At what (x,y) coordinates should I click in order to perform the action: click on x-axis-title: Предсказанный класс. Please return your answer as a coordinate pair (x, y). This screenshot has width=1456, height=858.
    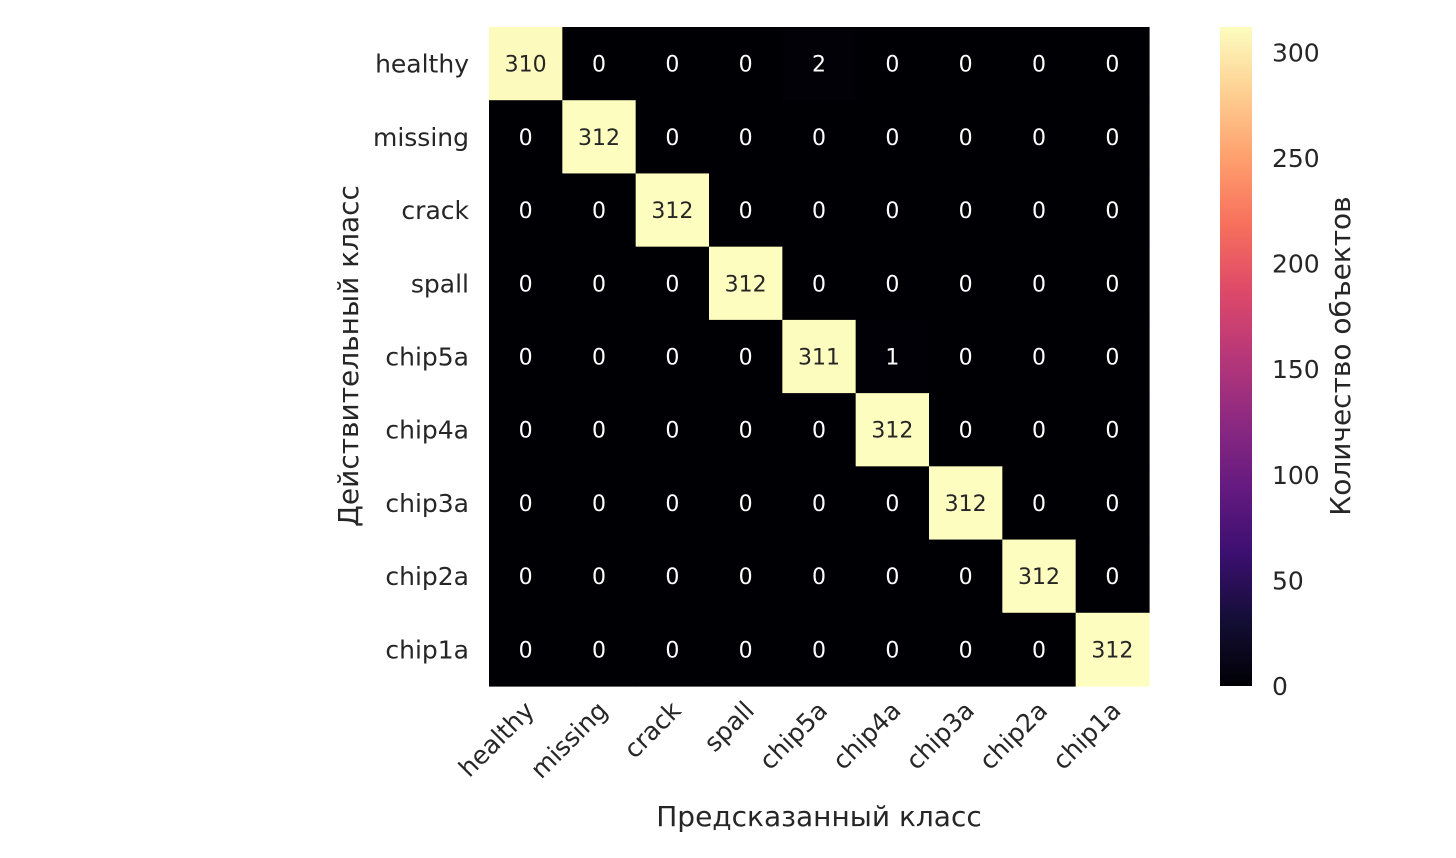
    Looking at the image, I should click on (819, 816).